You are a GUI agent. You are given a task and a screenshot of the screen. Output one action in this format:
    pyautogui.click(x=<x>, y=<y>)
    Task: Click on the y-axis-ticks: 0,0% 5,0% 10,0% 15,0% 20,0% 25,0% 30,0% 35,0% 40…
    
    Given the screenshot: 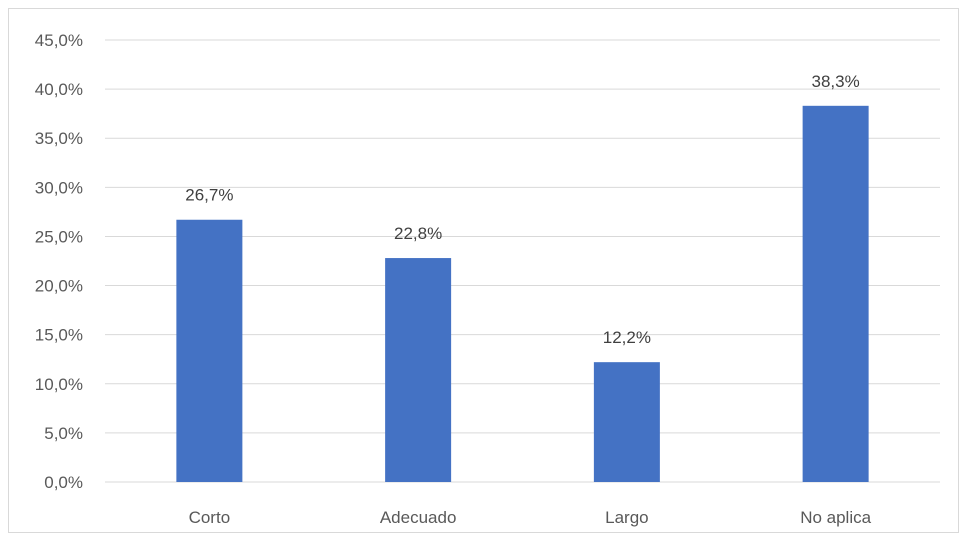 What is the action you would take?
    pyautogui.click(x=59, y=261)
    